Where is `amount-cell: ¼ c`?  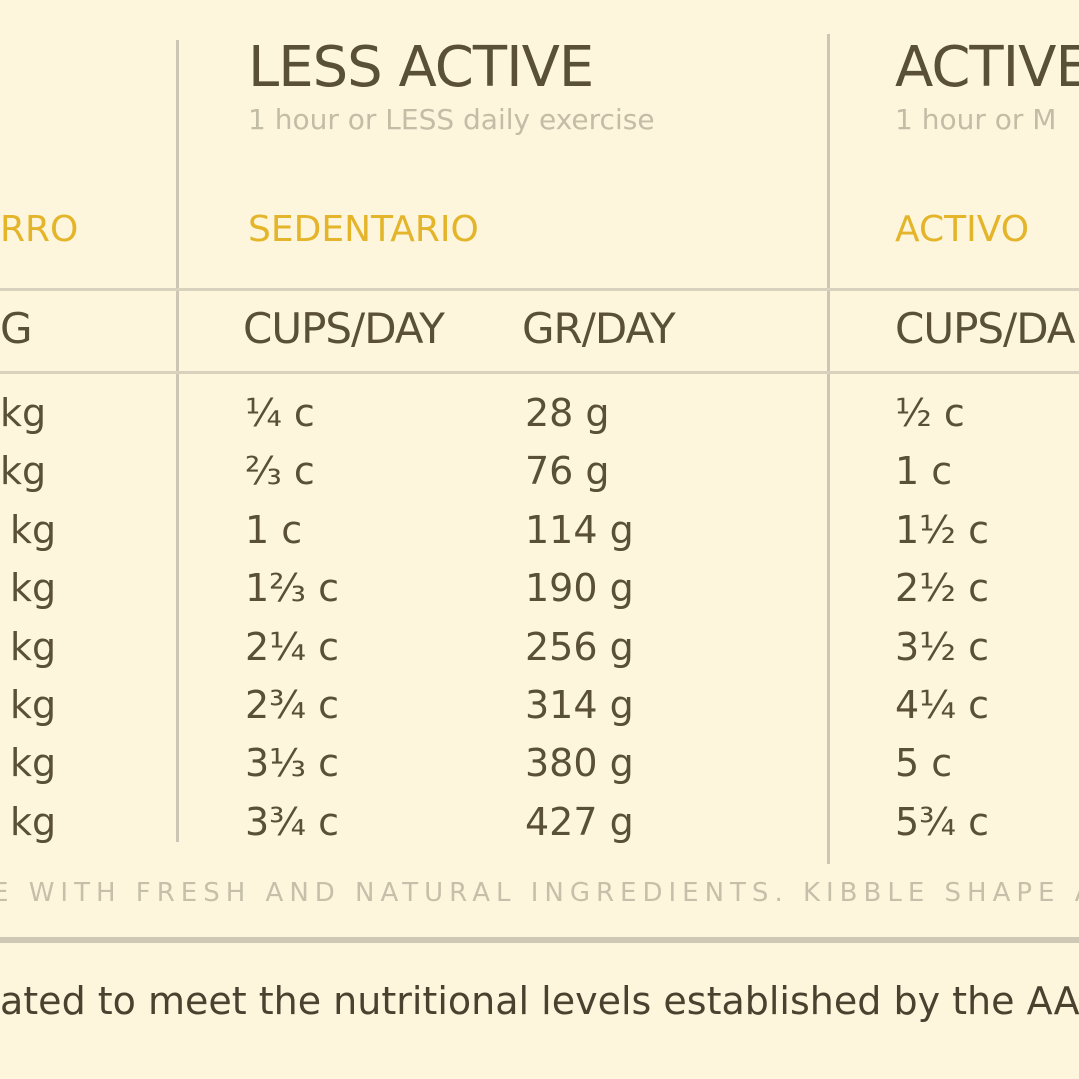
amount-cell: ¼ c is located at coordinates (280, 413).